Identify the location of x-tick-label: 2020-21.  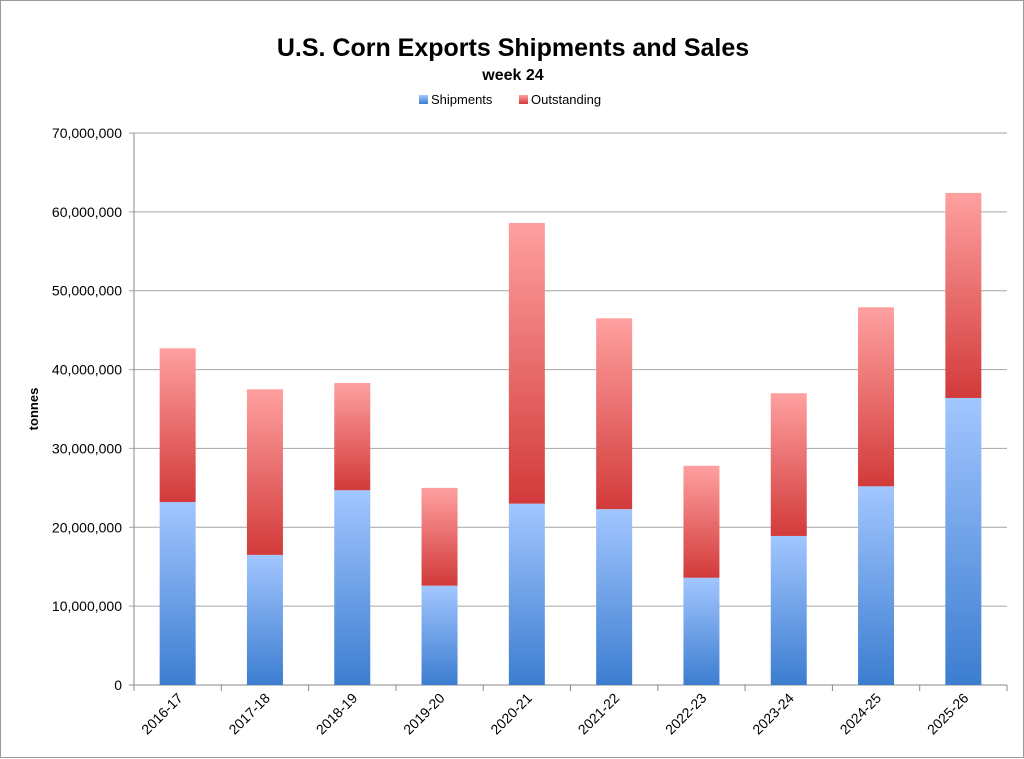
(511, 714).